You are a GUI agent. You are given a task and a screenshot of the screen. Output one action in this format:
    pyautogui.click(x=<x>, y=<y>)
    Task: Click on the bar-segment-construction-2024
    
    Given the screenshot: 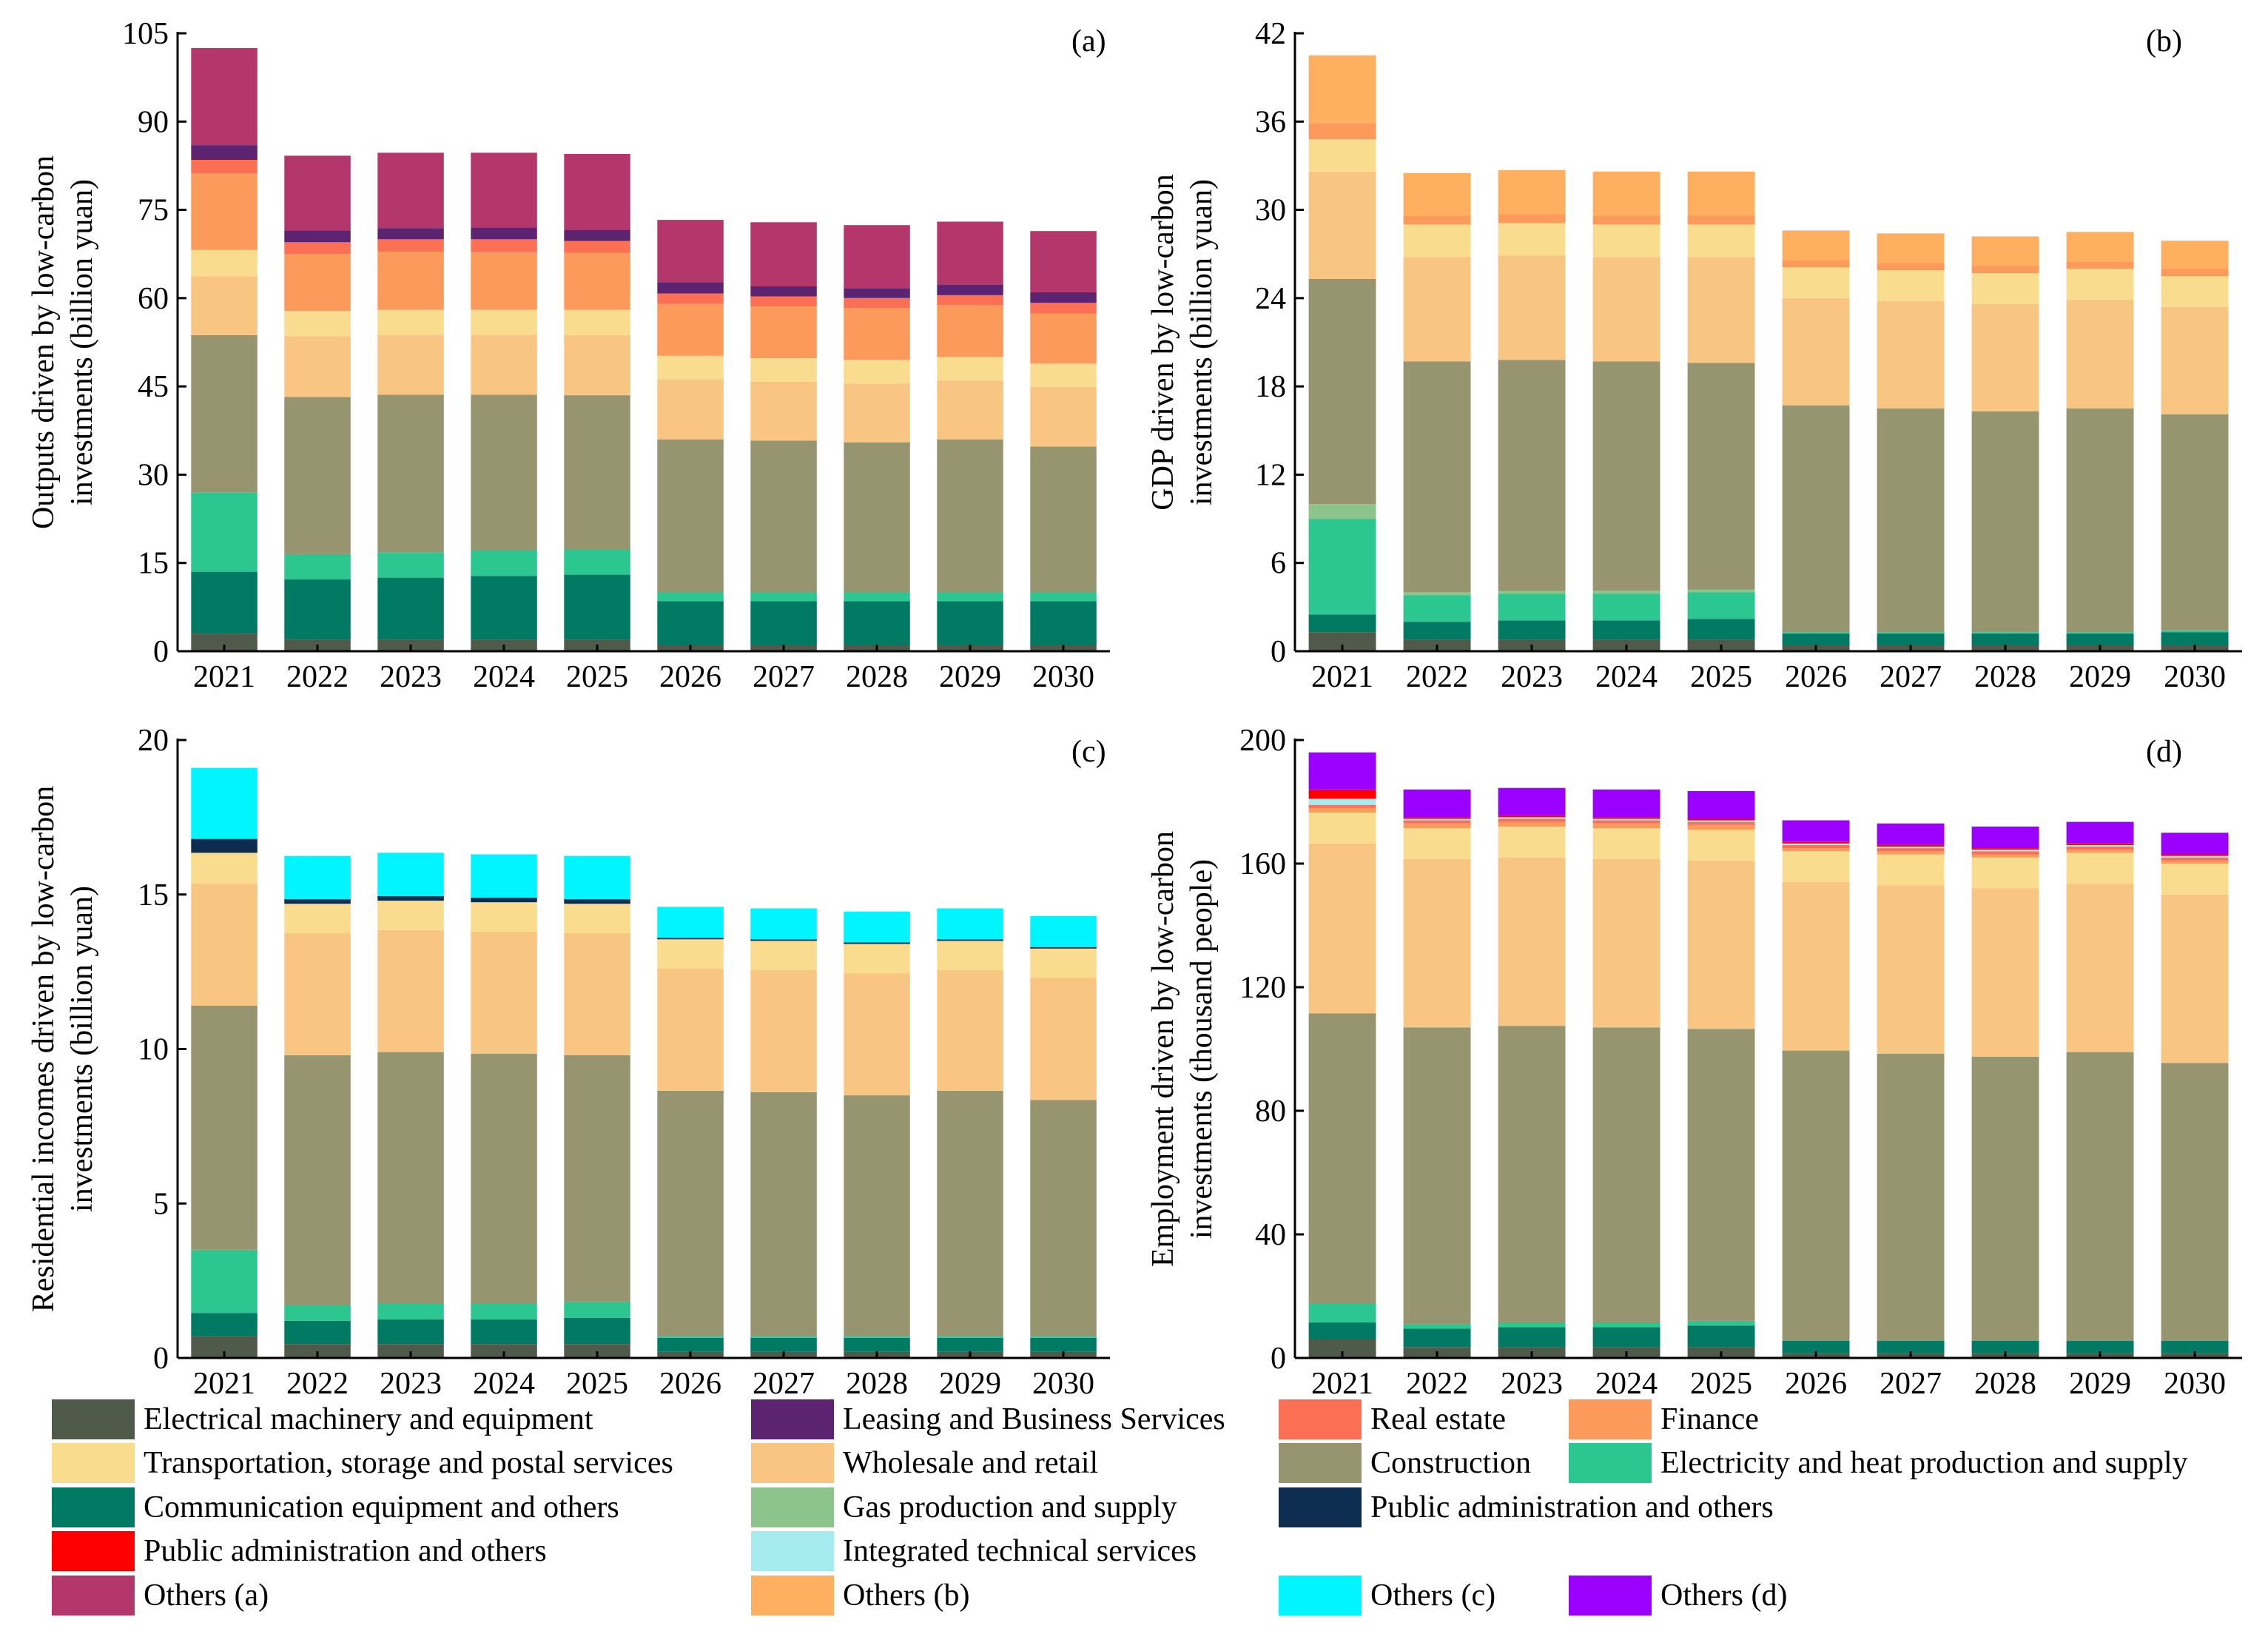 What is the action you would take?
    pyautogui.click(x=504, y=1179)
    